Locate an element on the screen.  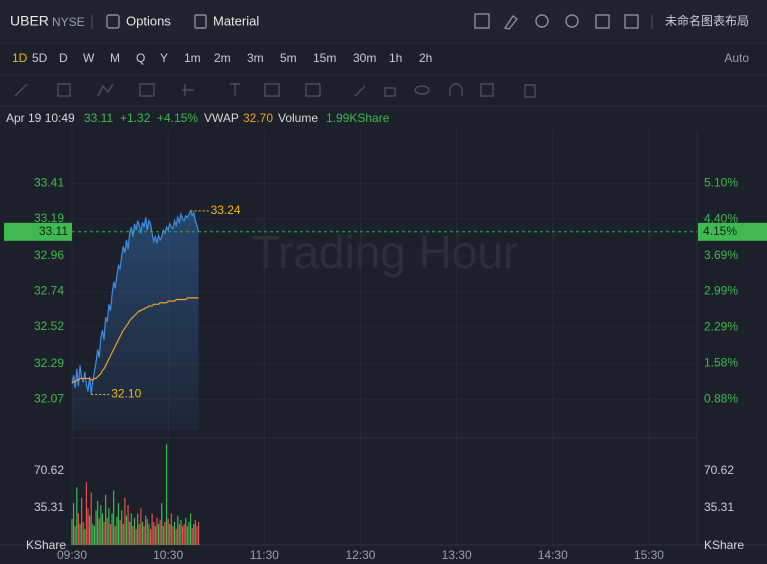
high-label: 33.24 is located at coordinates (226, 210).